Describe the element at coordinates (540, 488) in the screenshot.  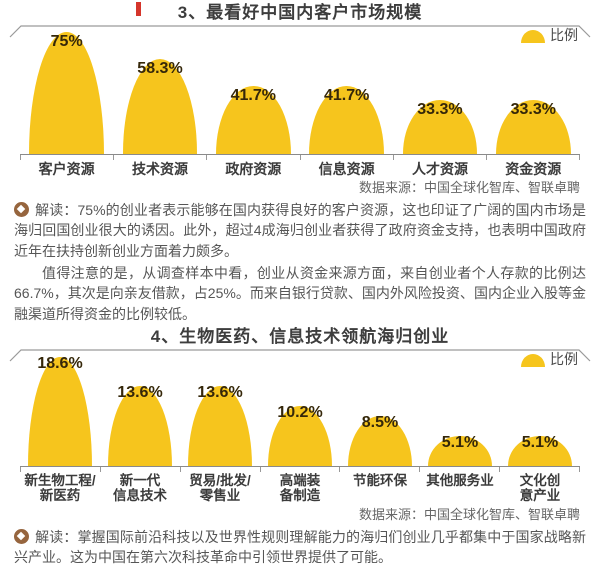
I see `category-label: 文化创 意产业` at that location.